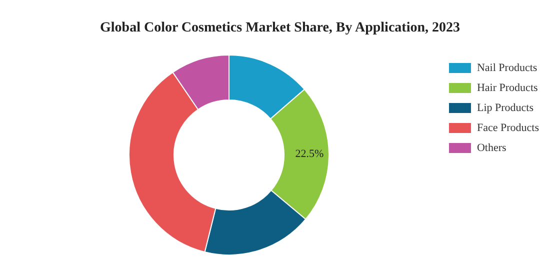  What do you see at coordinates (491, 148) in the screenshot?
I see `legend-label: Others` at bounding box center [491, 148].